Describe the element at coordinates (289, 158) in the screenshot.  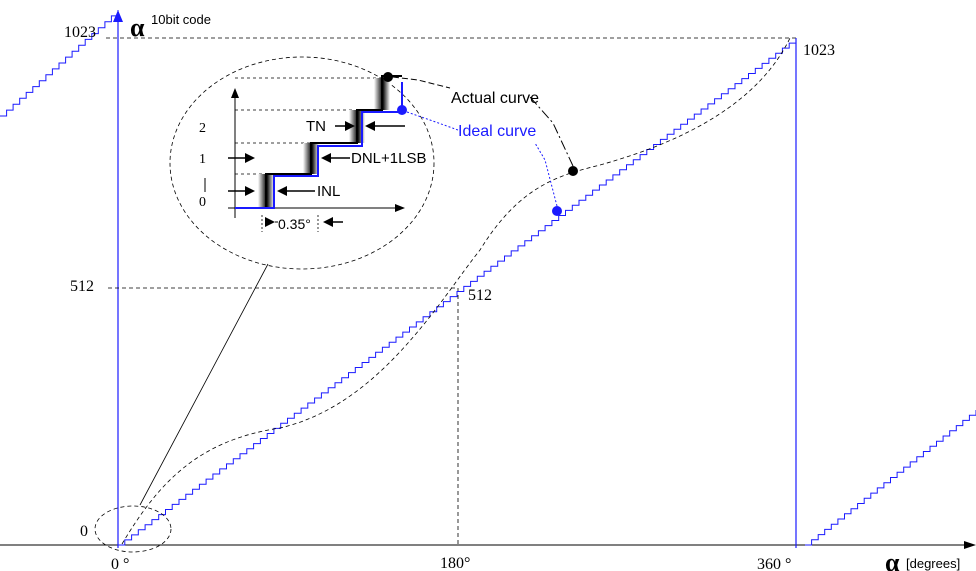
I see `dnl-arrows` at that location.